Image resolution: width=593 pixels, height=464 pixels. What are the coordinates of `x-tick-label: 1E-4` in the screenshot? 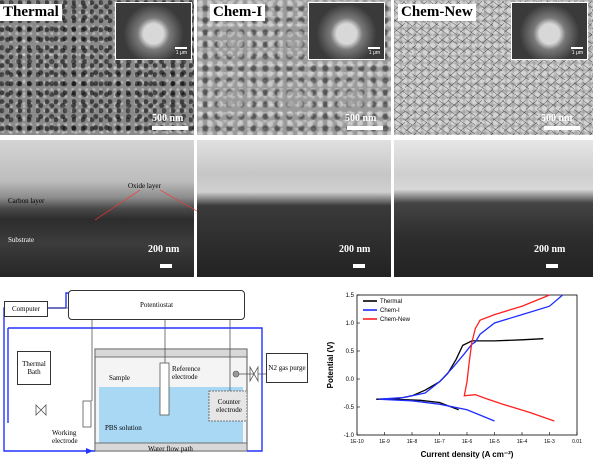 It's located at (522, 442).